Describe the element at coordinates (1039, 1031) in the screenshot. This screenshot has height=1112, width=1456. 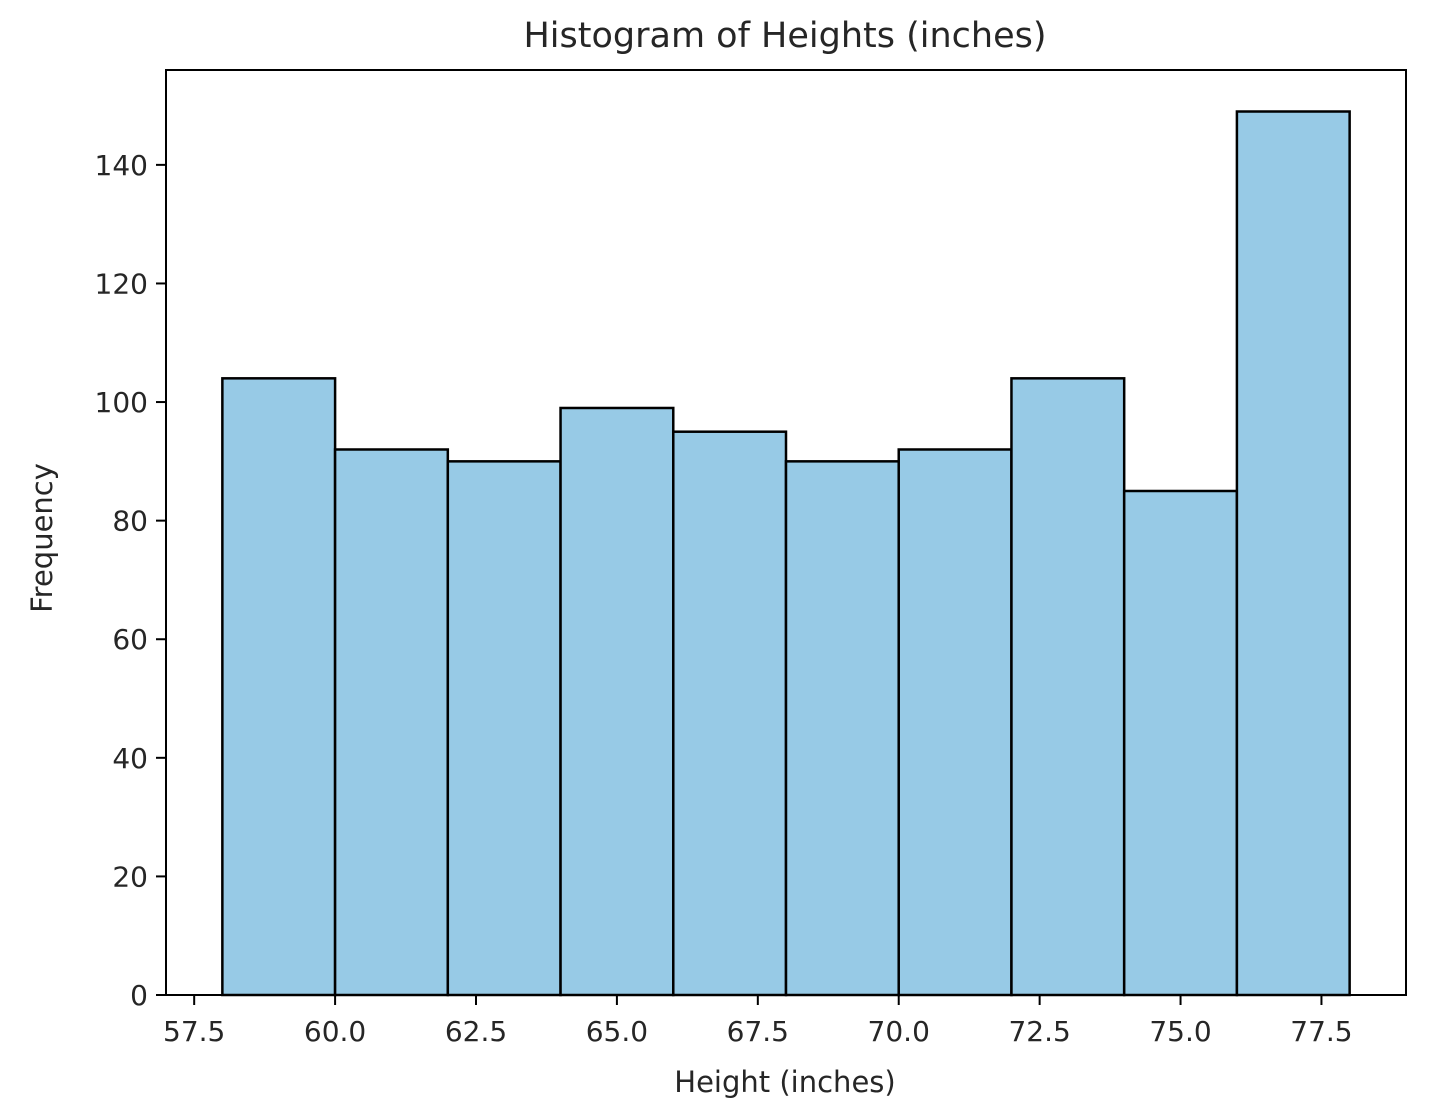
I see `x-tick-label: 72.5` at that location.